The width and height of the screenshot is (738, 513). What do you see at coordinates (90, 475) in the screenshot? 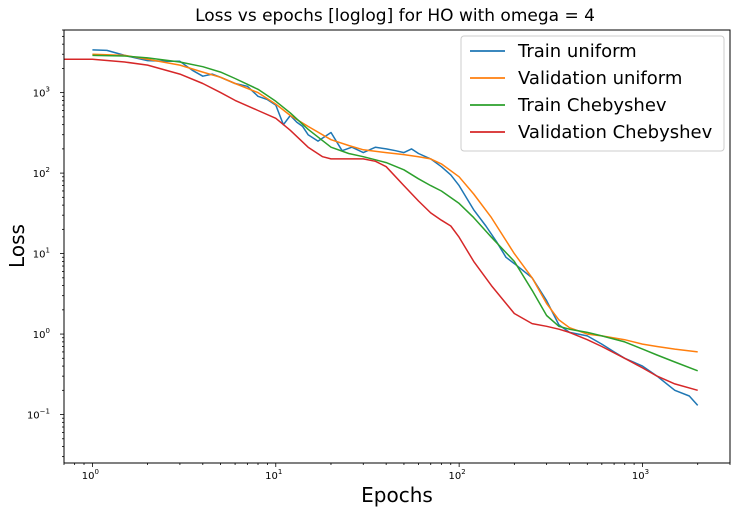
I see `x-tick-label-0: 10⁰` at bounding box center [90, 475].